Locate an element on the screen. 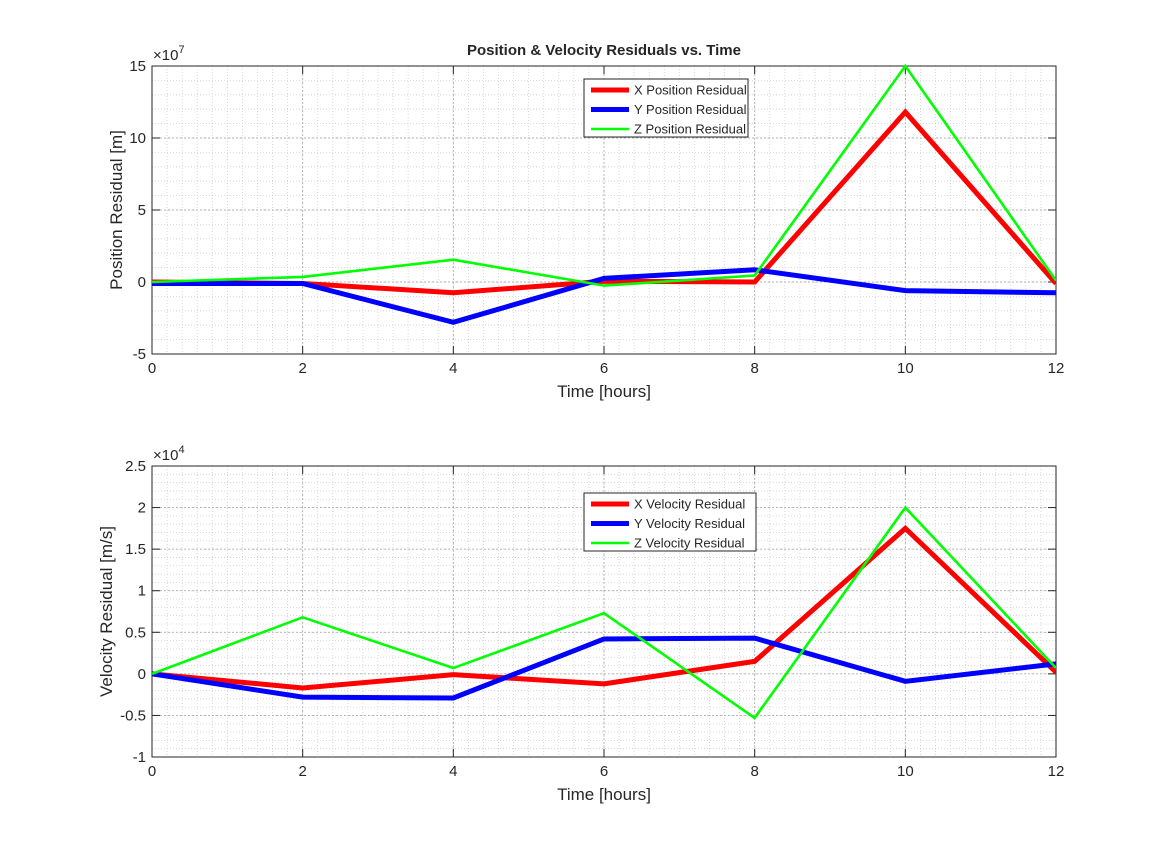 The height and width of the screenshot is (851, 1167). y-tick-label: -0.5 is located at coordinates (133, 715).